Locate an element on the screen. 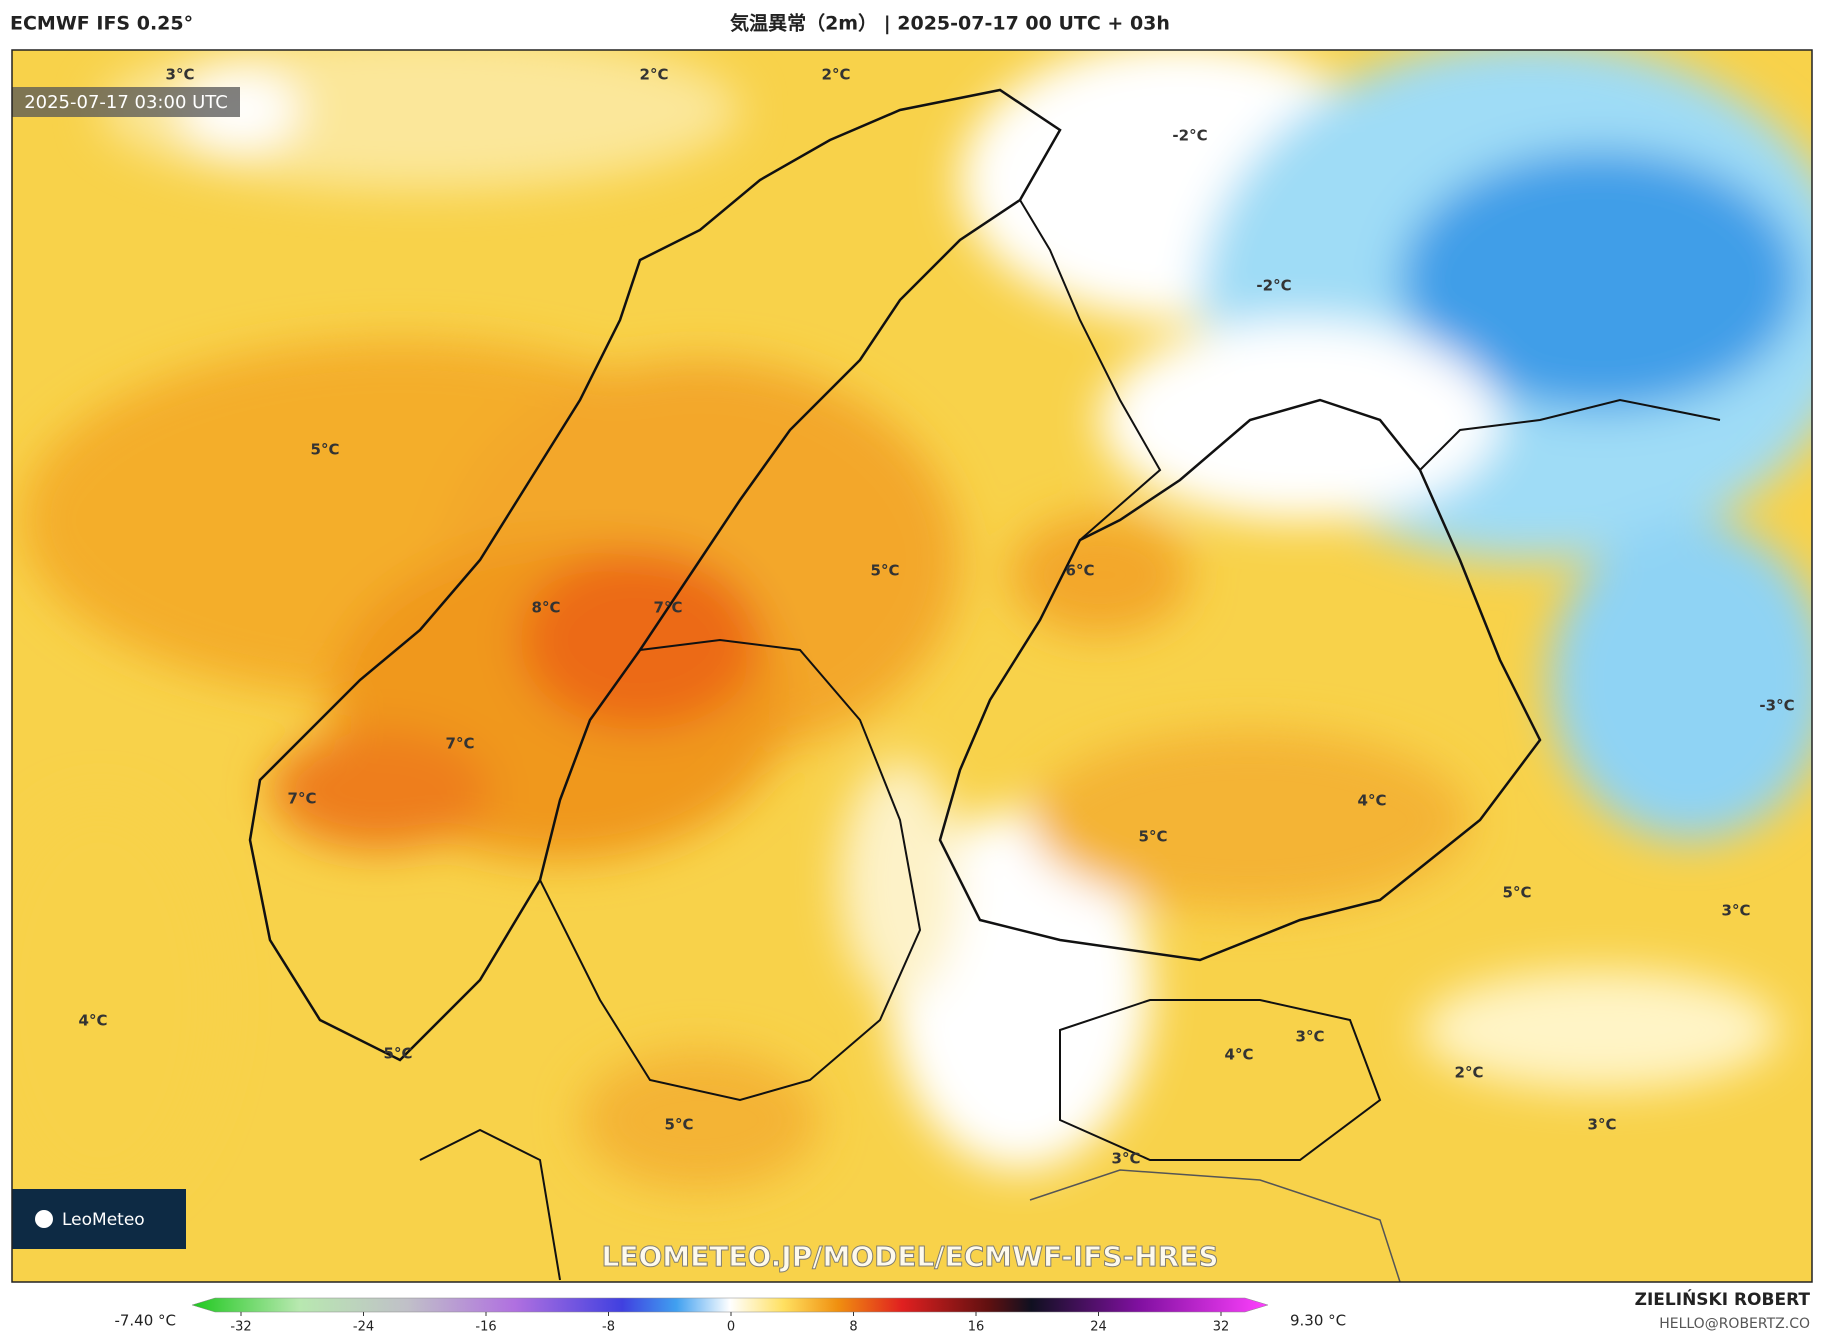 Image resolution: width=1821 pixels, height=1343 pixels. timestamp: 2025-07-17 03:00 UTC is located at coordinates (126, 102).